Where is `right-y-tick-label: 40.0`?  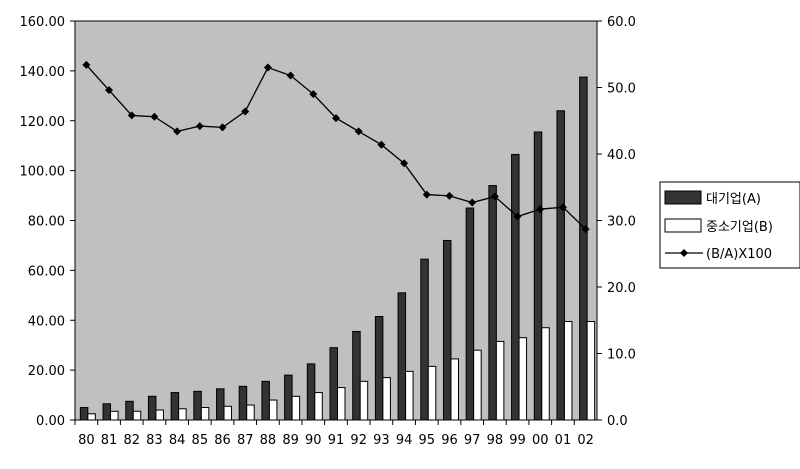 right-y-tick-label: 40.0 is located at coordinates (621, 155).